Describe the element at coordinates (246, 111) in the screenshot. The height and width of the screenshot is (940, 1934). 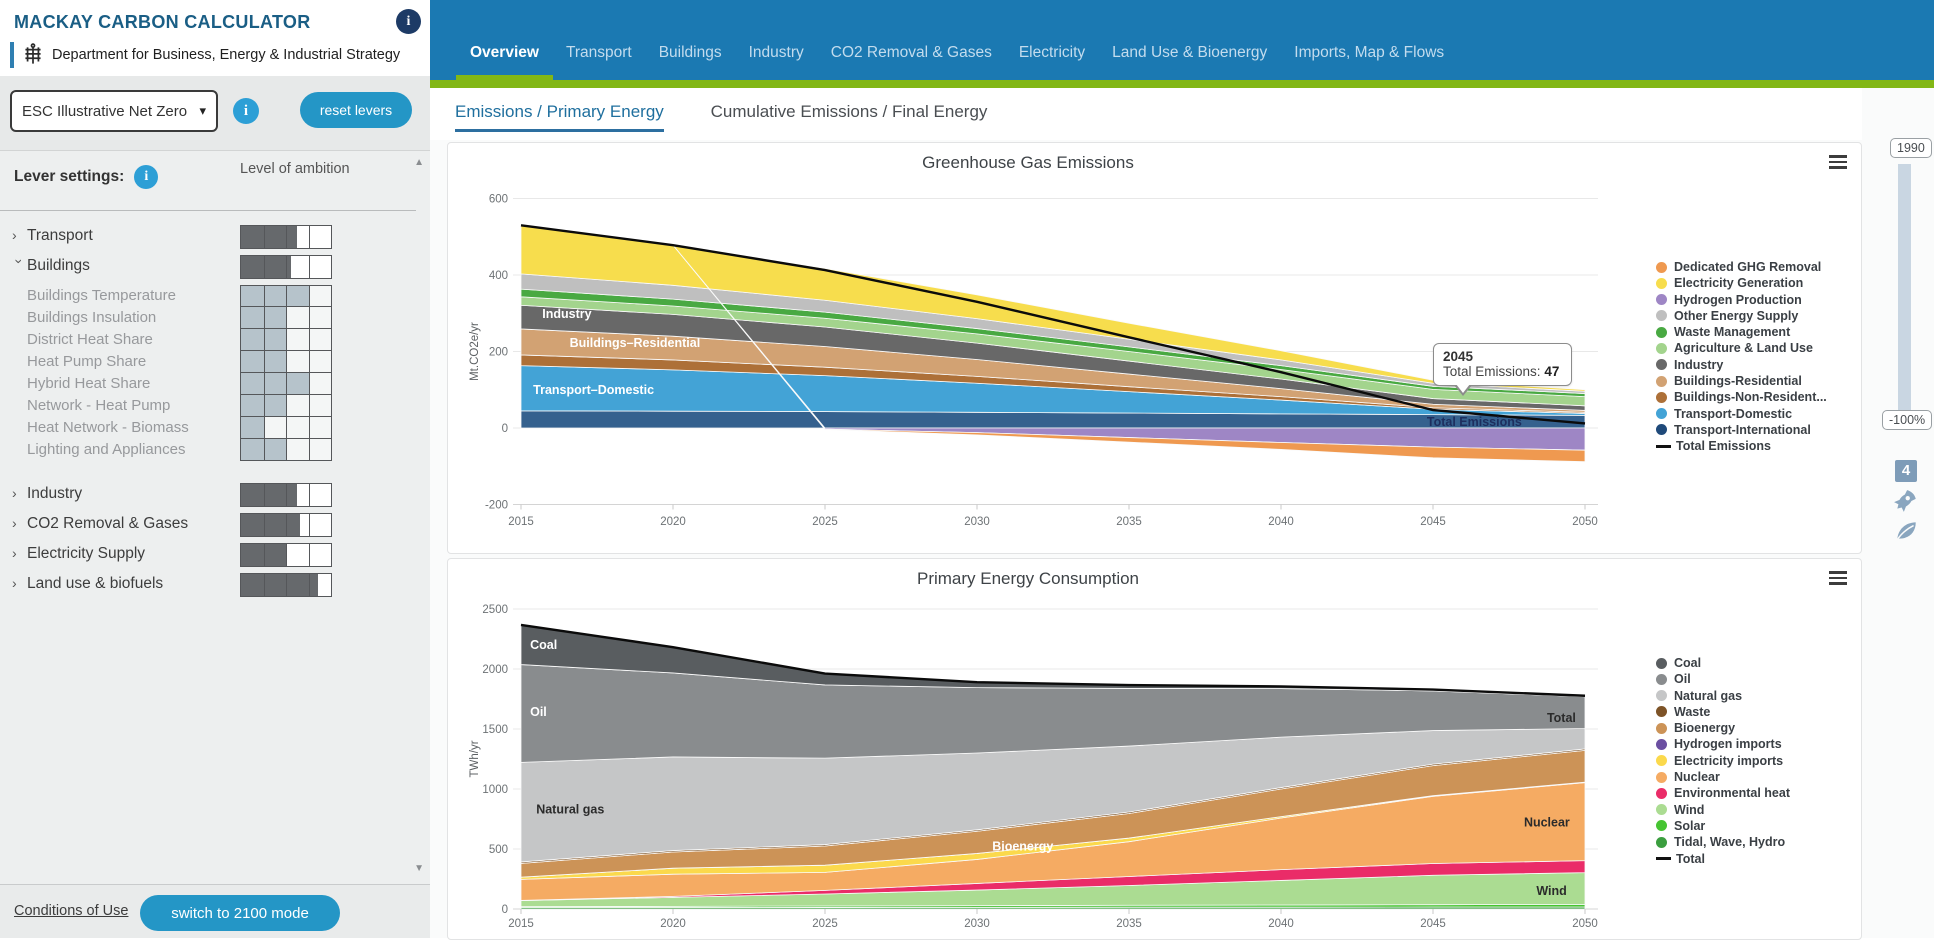
I see `scenario-info-icon: i` at that location.